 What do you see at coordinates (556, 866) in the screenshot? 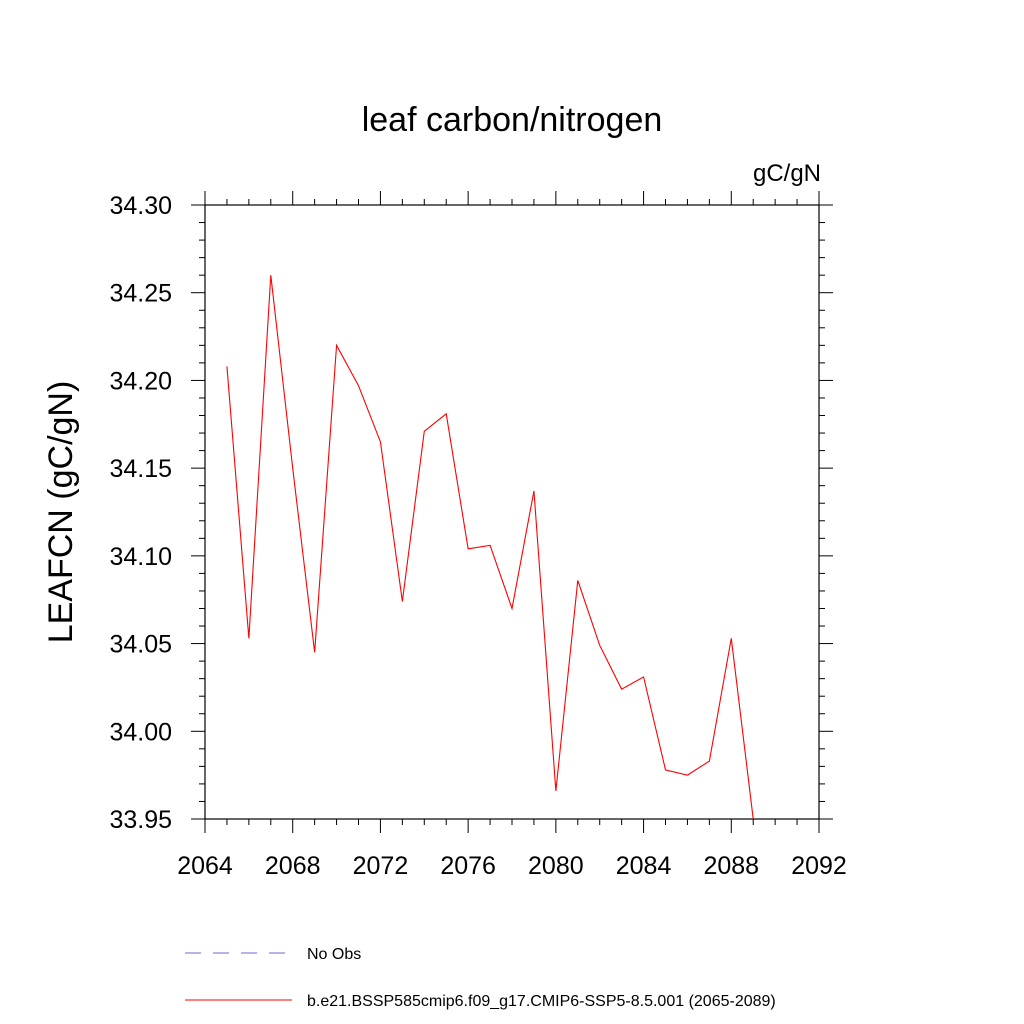
I see `x-tick-label: 2080` at bounding box center [556, 866].